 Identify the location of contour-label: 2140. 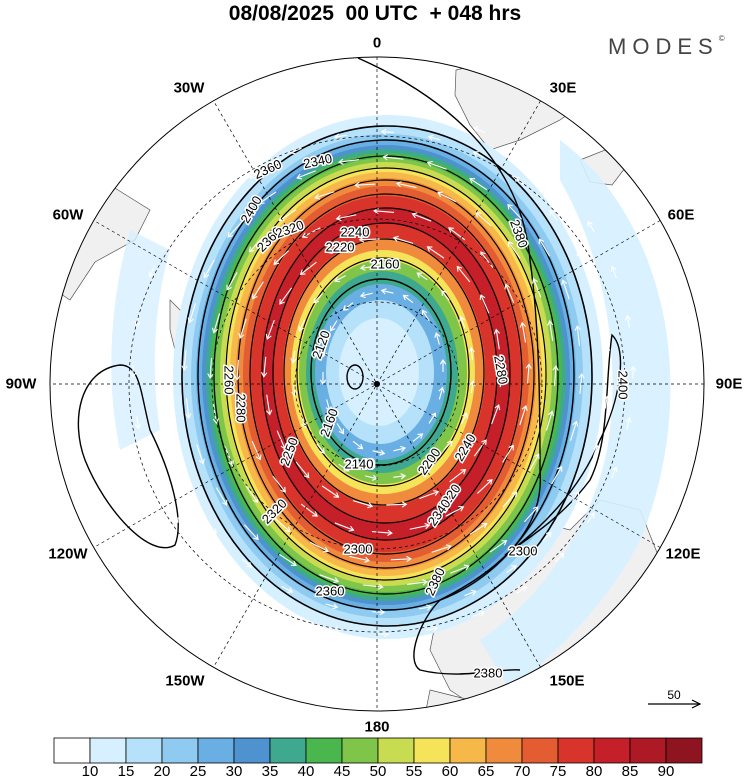
(360, 463).